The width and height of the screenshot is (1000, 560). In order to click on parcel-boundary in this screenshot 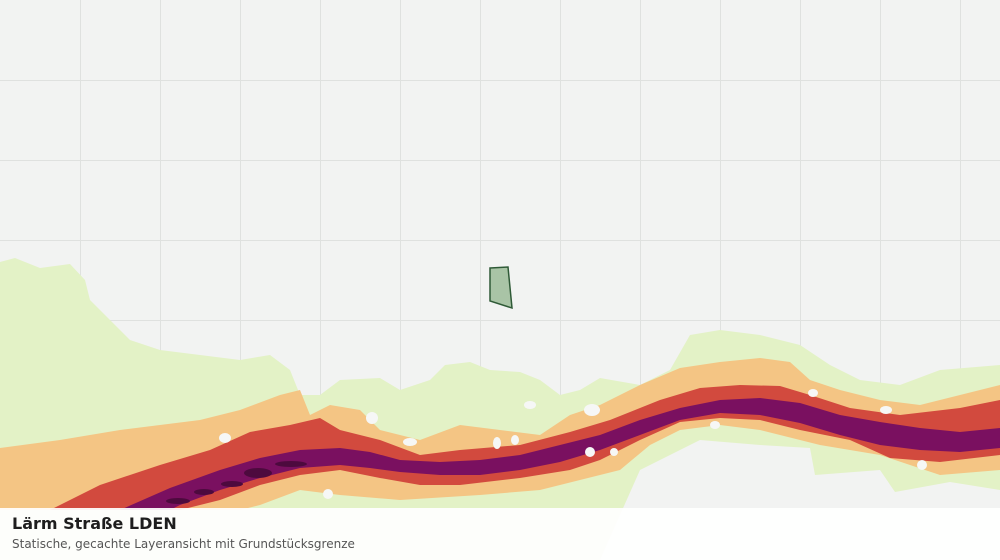, I will do `click(501, 288)`.